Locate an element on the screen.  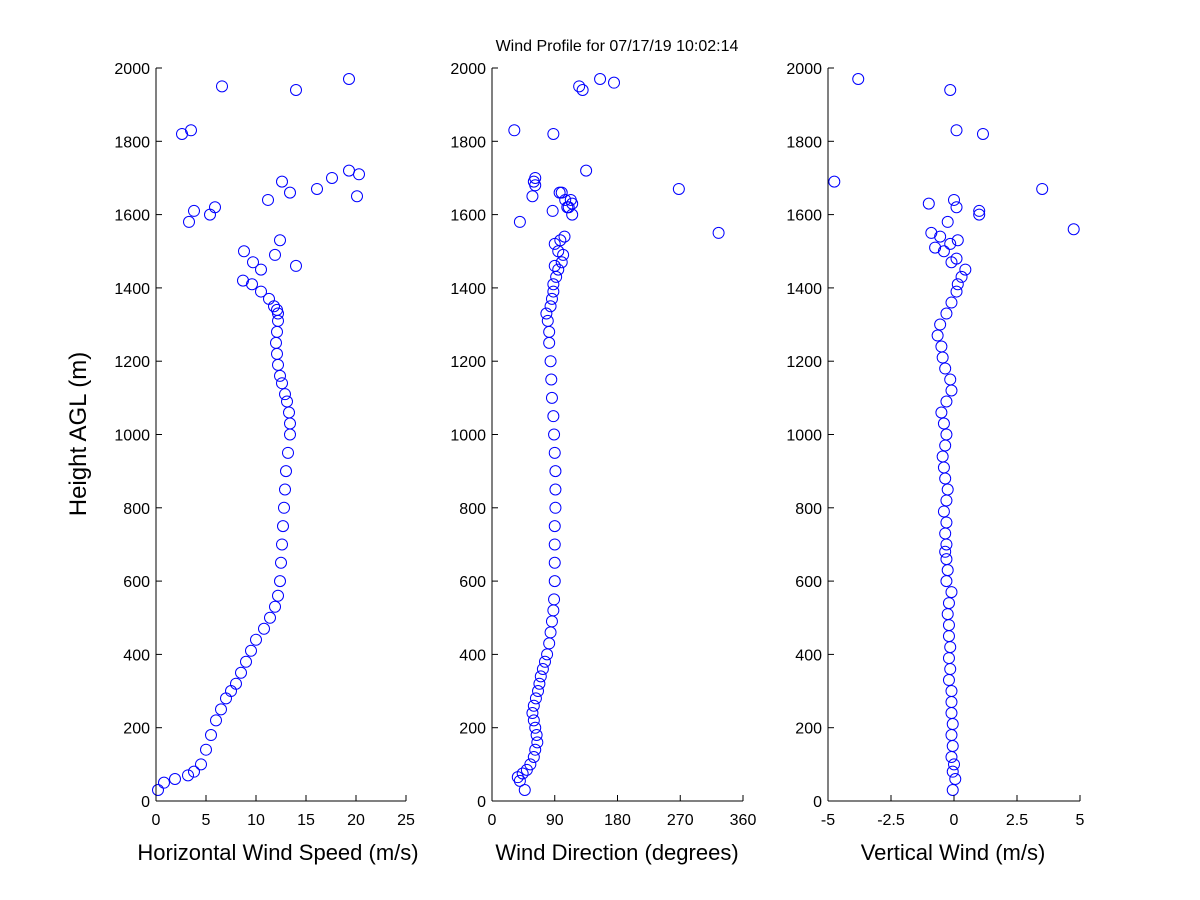
chart-title: Wind Profile for 07/17/19 10:02:14 is located at coordinates (617, 46).